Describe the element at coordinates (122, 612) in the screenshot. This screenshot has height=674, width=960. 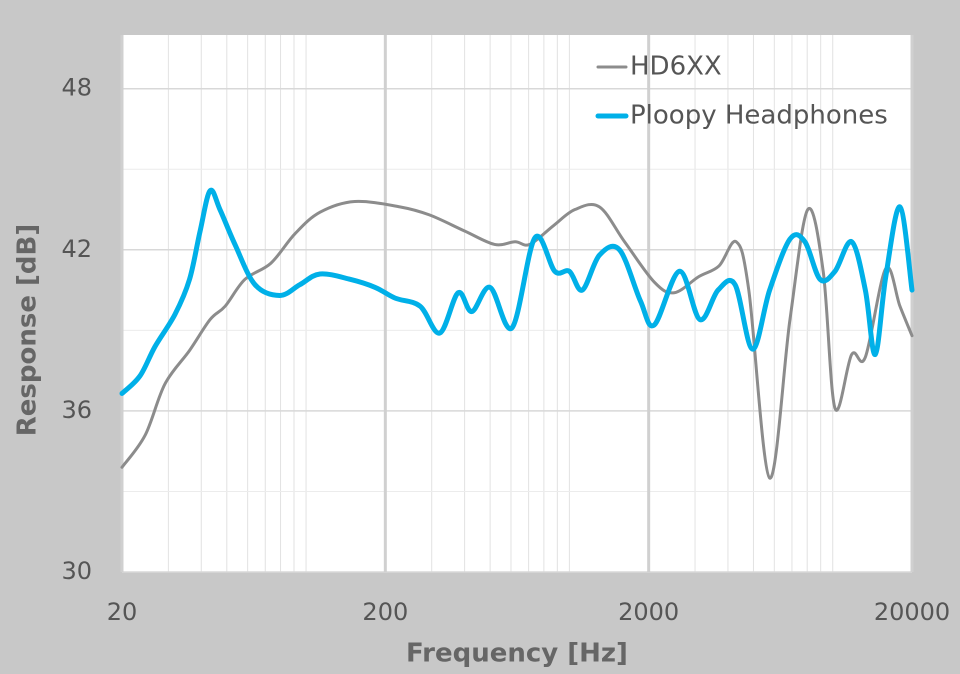
I see `x-tick-label: 20` at that location.